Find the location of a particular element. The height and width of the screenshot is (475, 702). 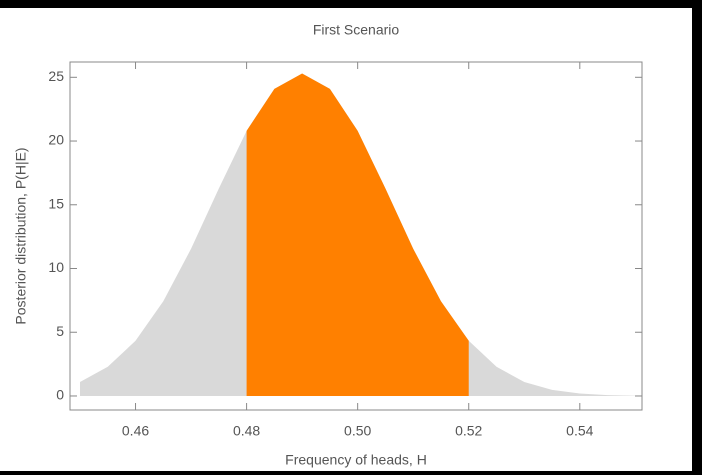

y-tick-label: 15 is located at coordinates (56, 203).